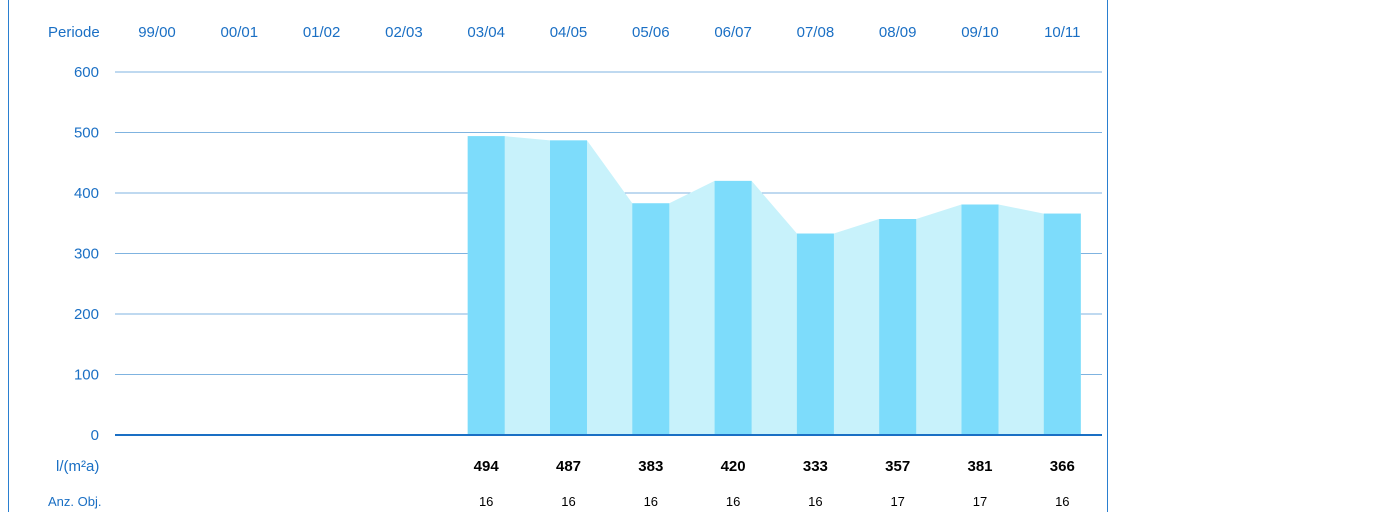 This screenshot has width=1385, height=517. I want to click on period-label: Periode, so click(74, 32).